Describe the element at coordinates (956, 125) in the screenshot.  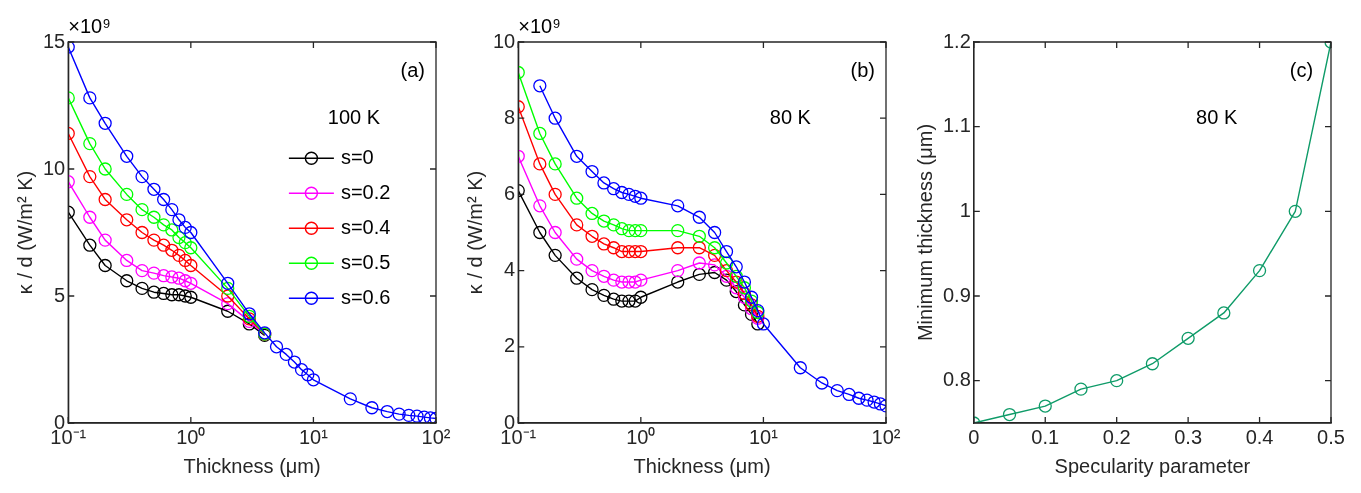
I see `y-tick-label: 1.1` at that location.